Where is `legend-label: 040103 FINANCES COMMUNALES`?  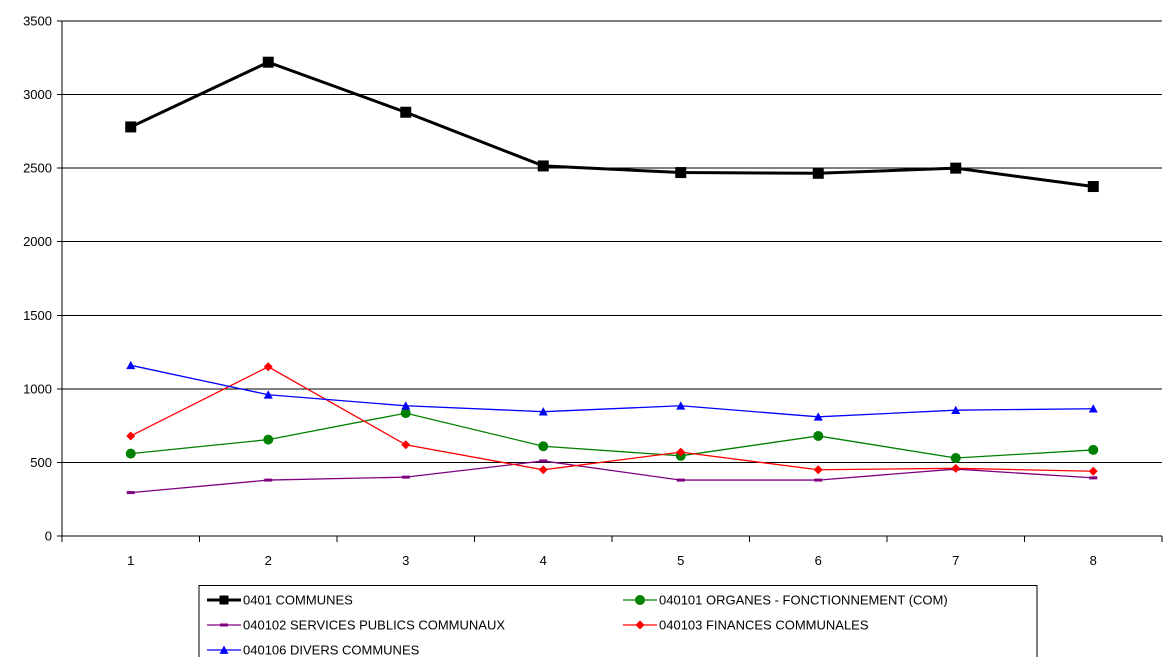 legend-label: 040103 FINANCES COMMUNALES is located at coordinates (764, 625).